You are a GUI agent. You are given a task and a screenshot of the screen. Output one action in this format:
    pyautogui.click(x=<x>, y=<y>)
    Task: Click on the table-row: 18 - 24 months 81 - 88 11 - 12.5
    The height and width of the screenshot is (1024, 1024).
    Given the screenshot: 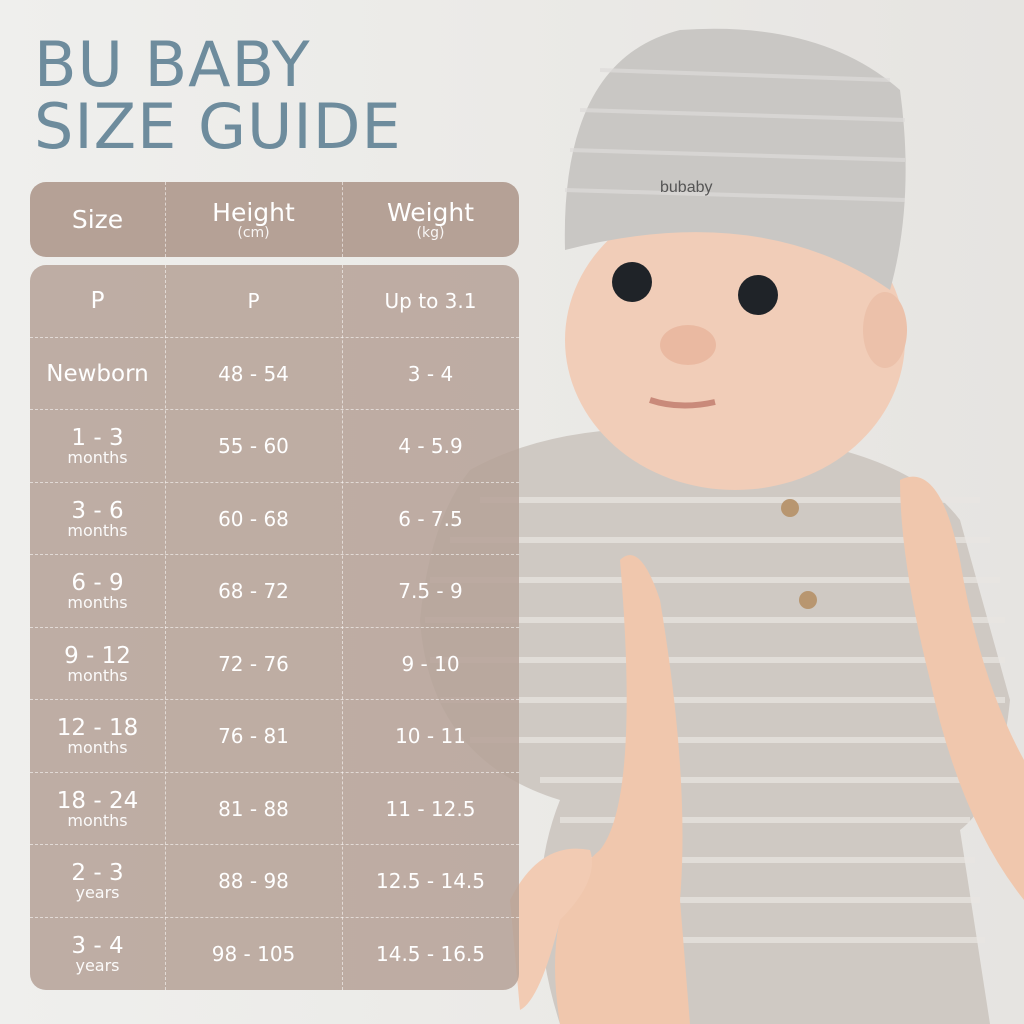 What is the action you would take?
    pyautogui.click(x=274, y=809)
    